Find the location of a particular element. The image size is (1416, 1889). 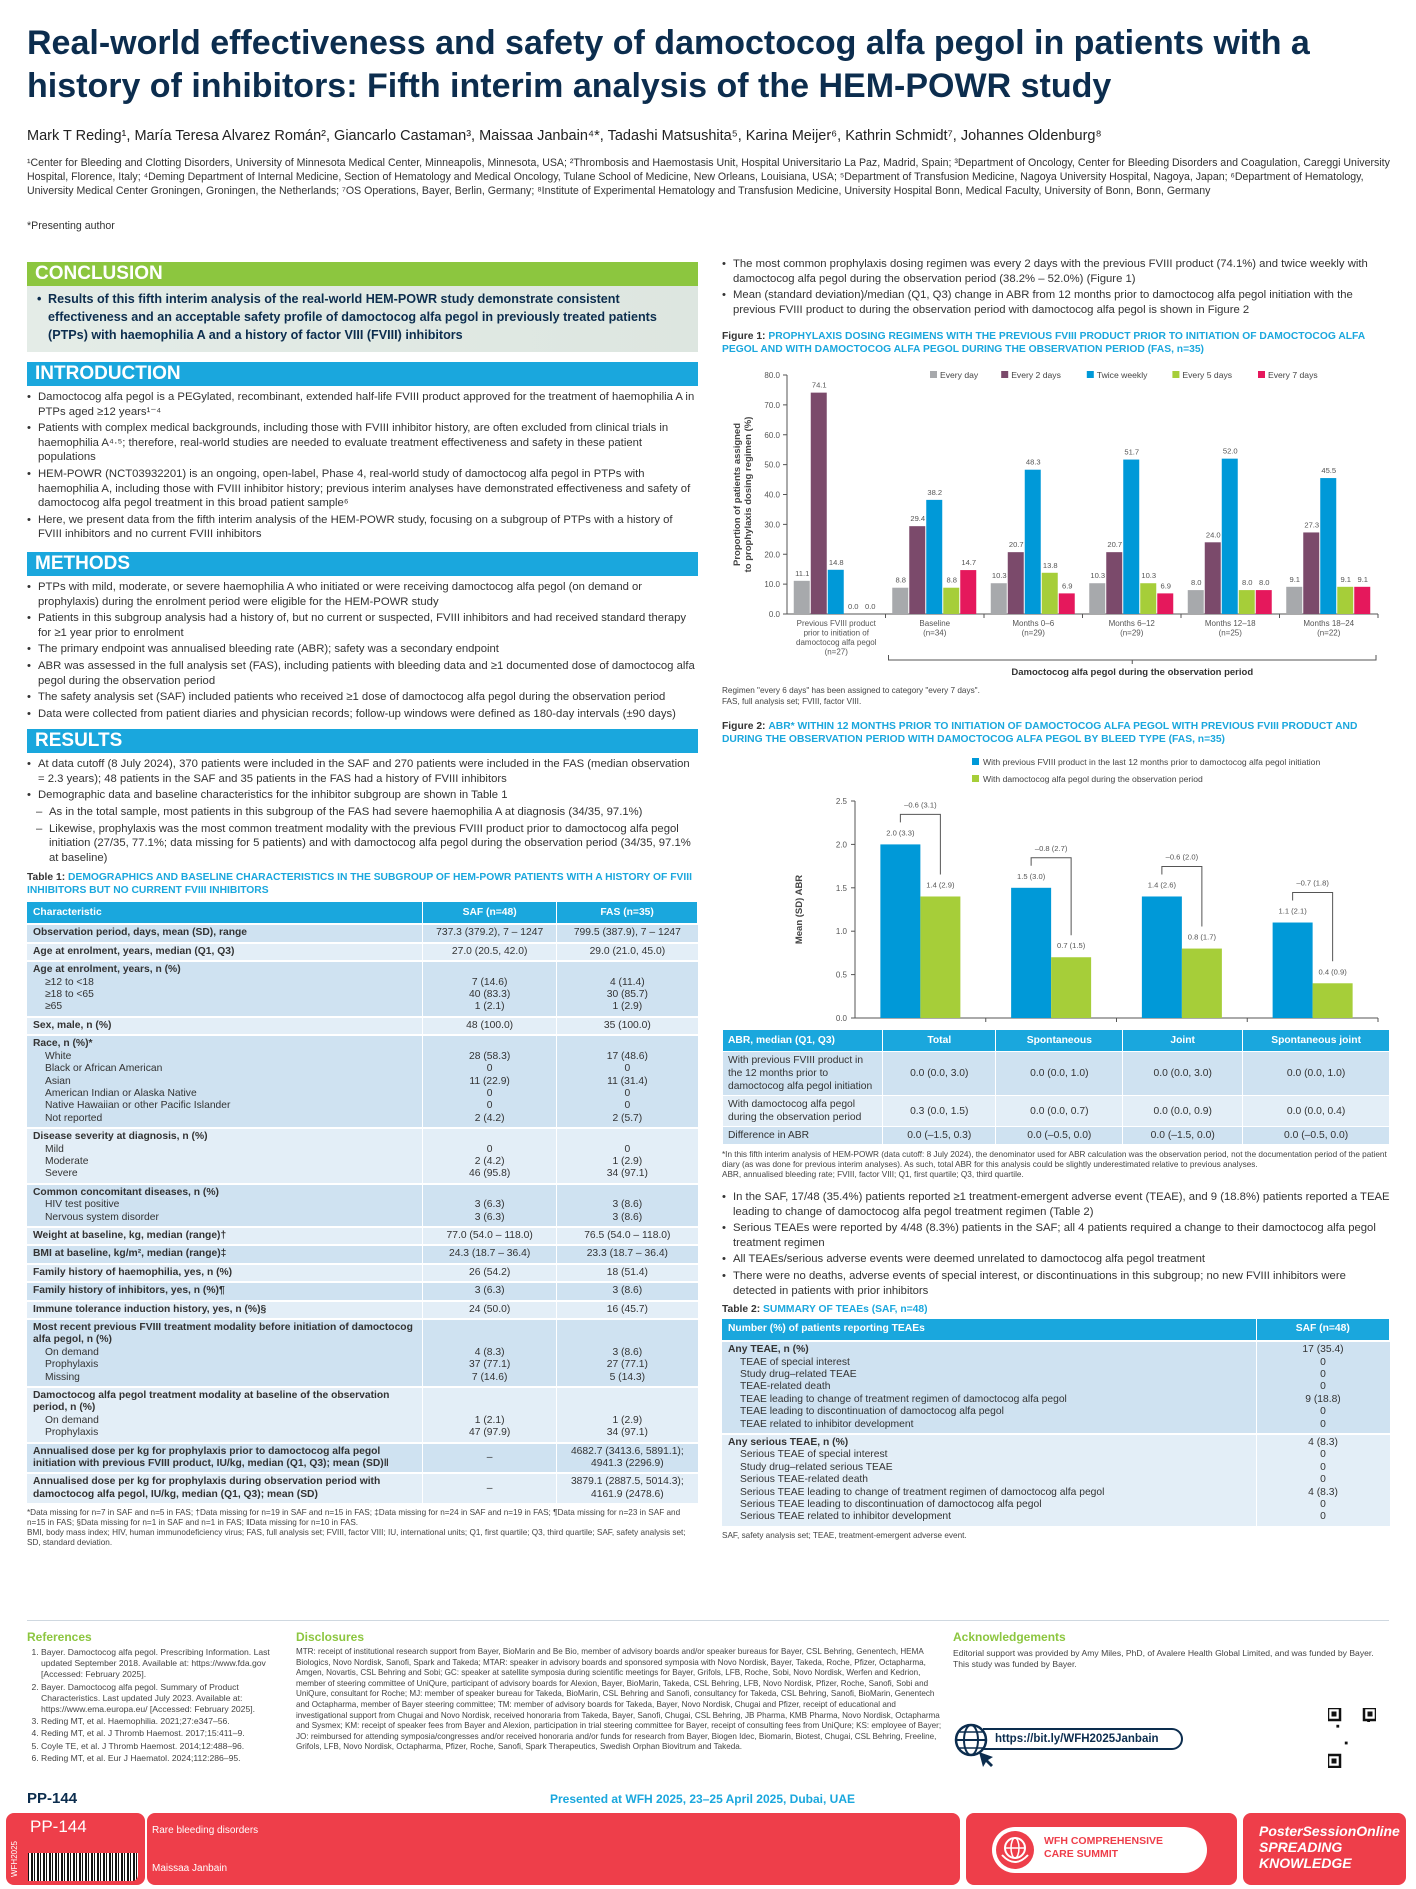

sub-row-label: Prophylaxis is located at coordinates (72, 1365).